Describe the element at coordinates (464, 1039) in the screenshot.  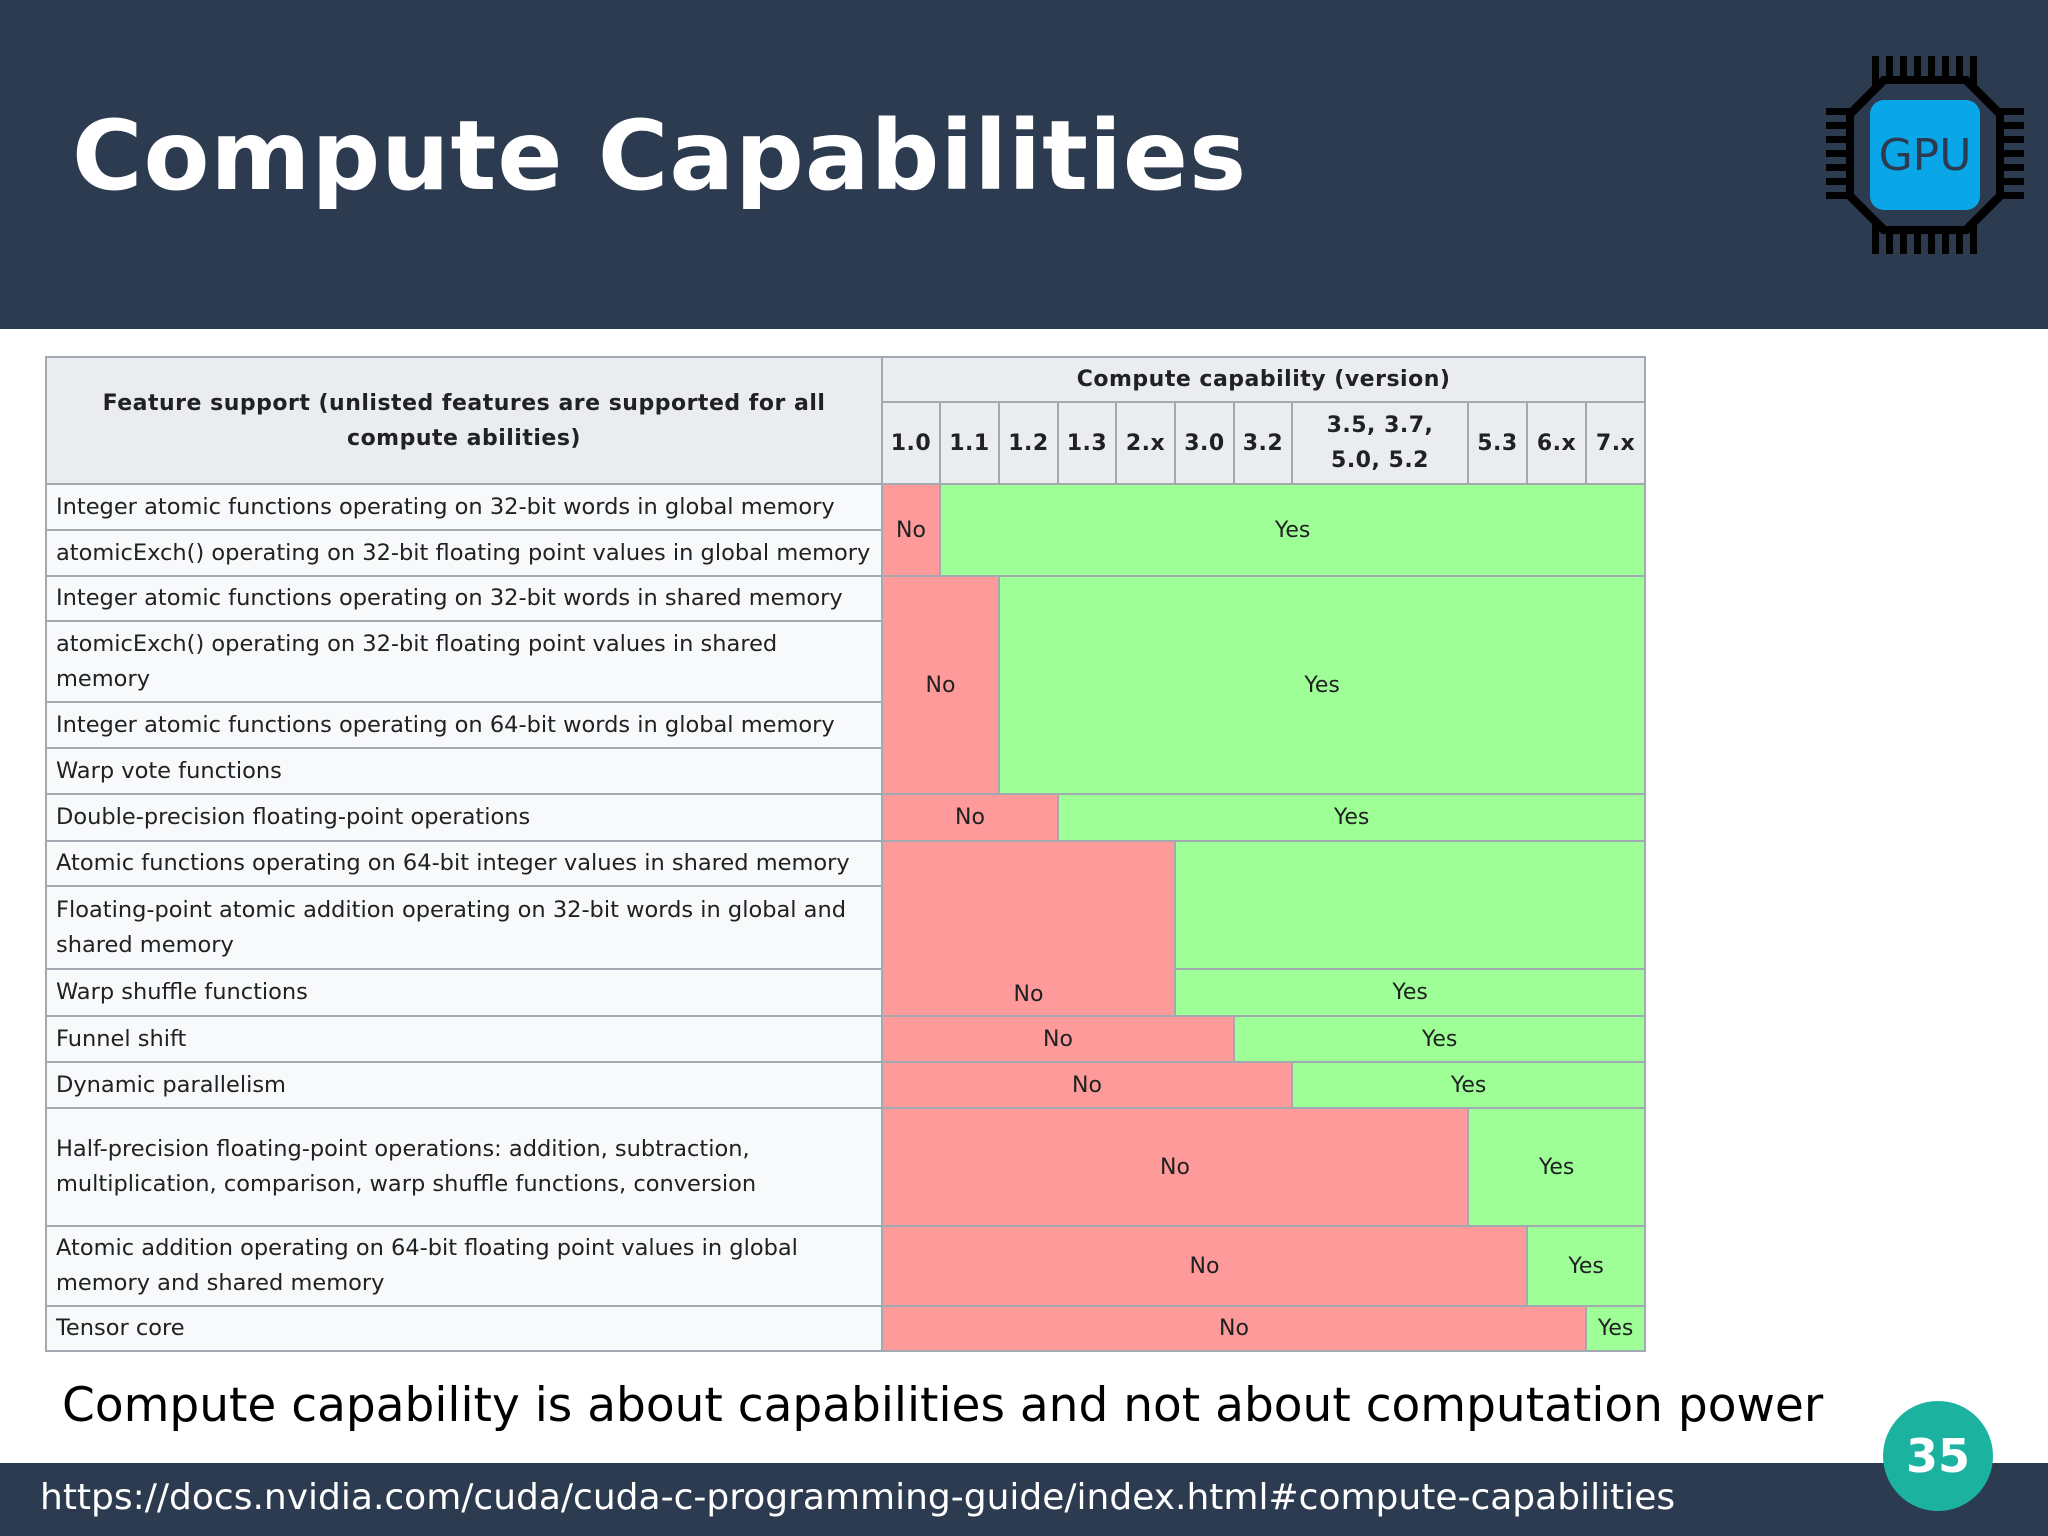
I see `feature-row-label: Funnel shift` at that location.